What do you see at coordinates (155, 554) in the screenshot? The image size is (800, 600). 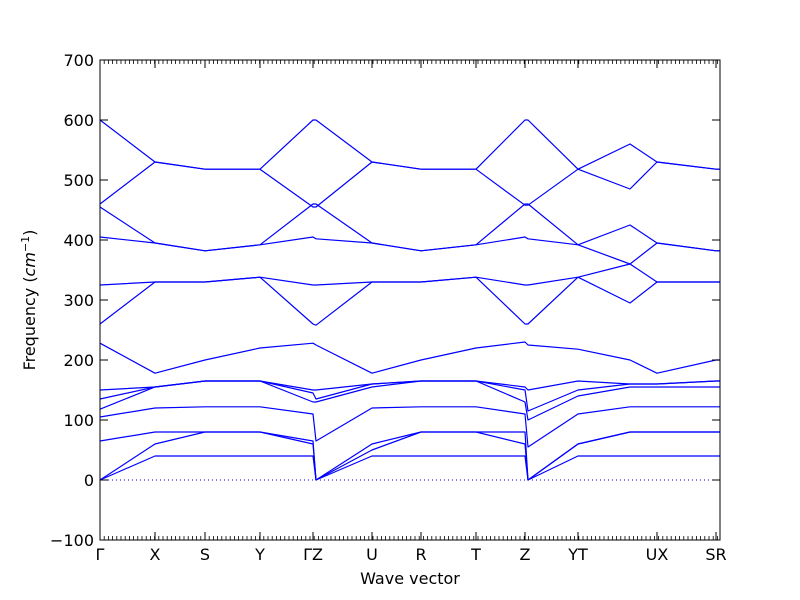 I see `x-tick-label: X` at bounding box center [155, 554].